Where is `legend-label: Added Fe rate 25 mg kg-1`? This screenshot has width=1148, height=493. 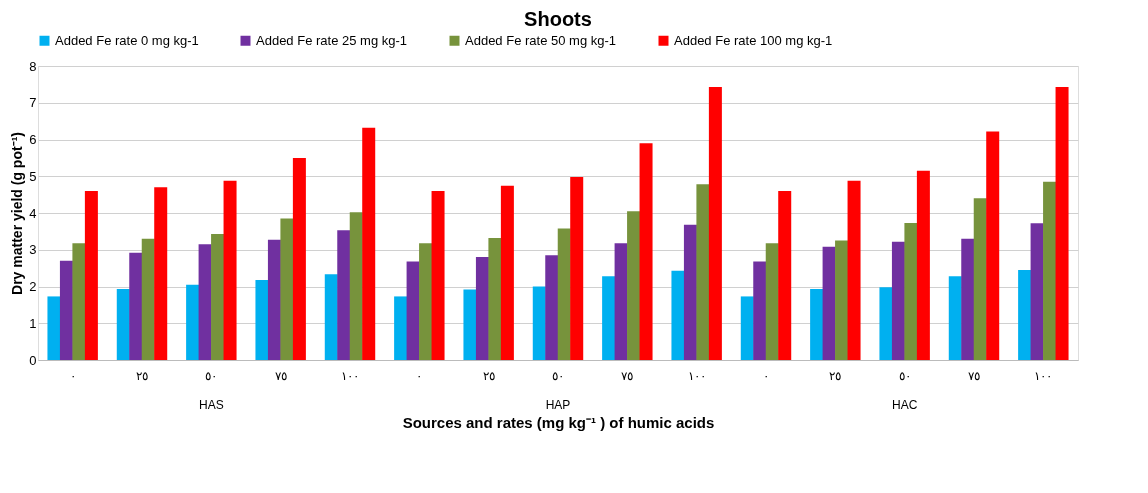
legend-label: Added Fe rate 25 mg kg-1 is located at coordinates (332, 40).